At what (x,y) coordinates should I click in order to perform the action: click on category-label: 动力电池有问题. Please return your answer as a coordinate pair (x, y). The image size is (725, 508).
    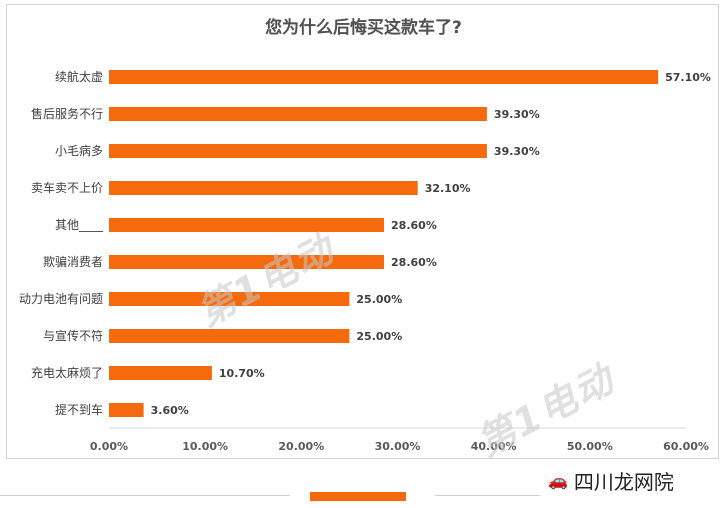
    Looking at the image, I should click on (61, 299).